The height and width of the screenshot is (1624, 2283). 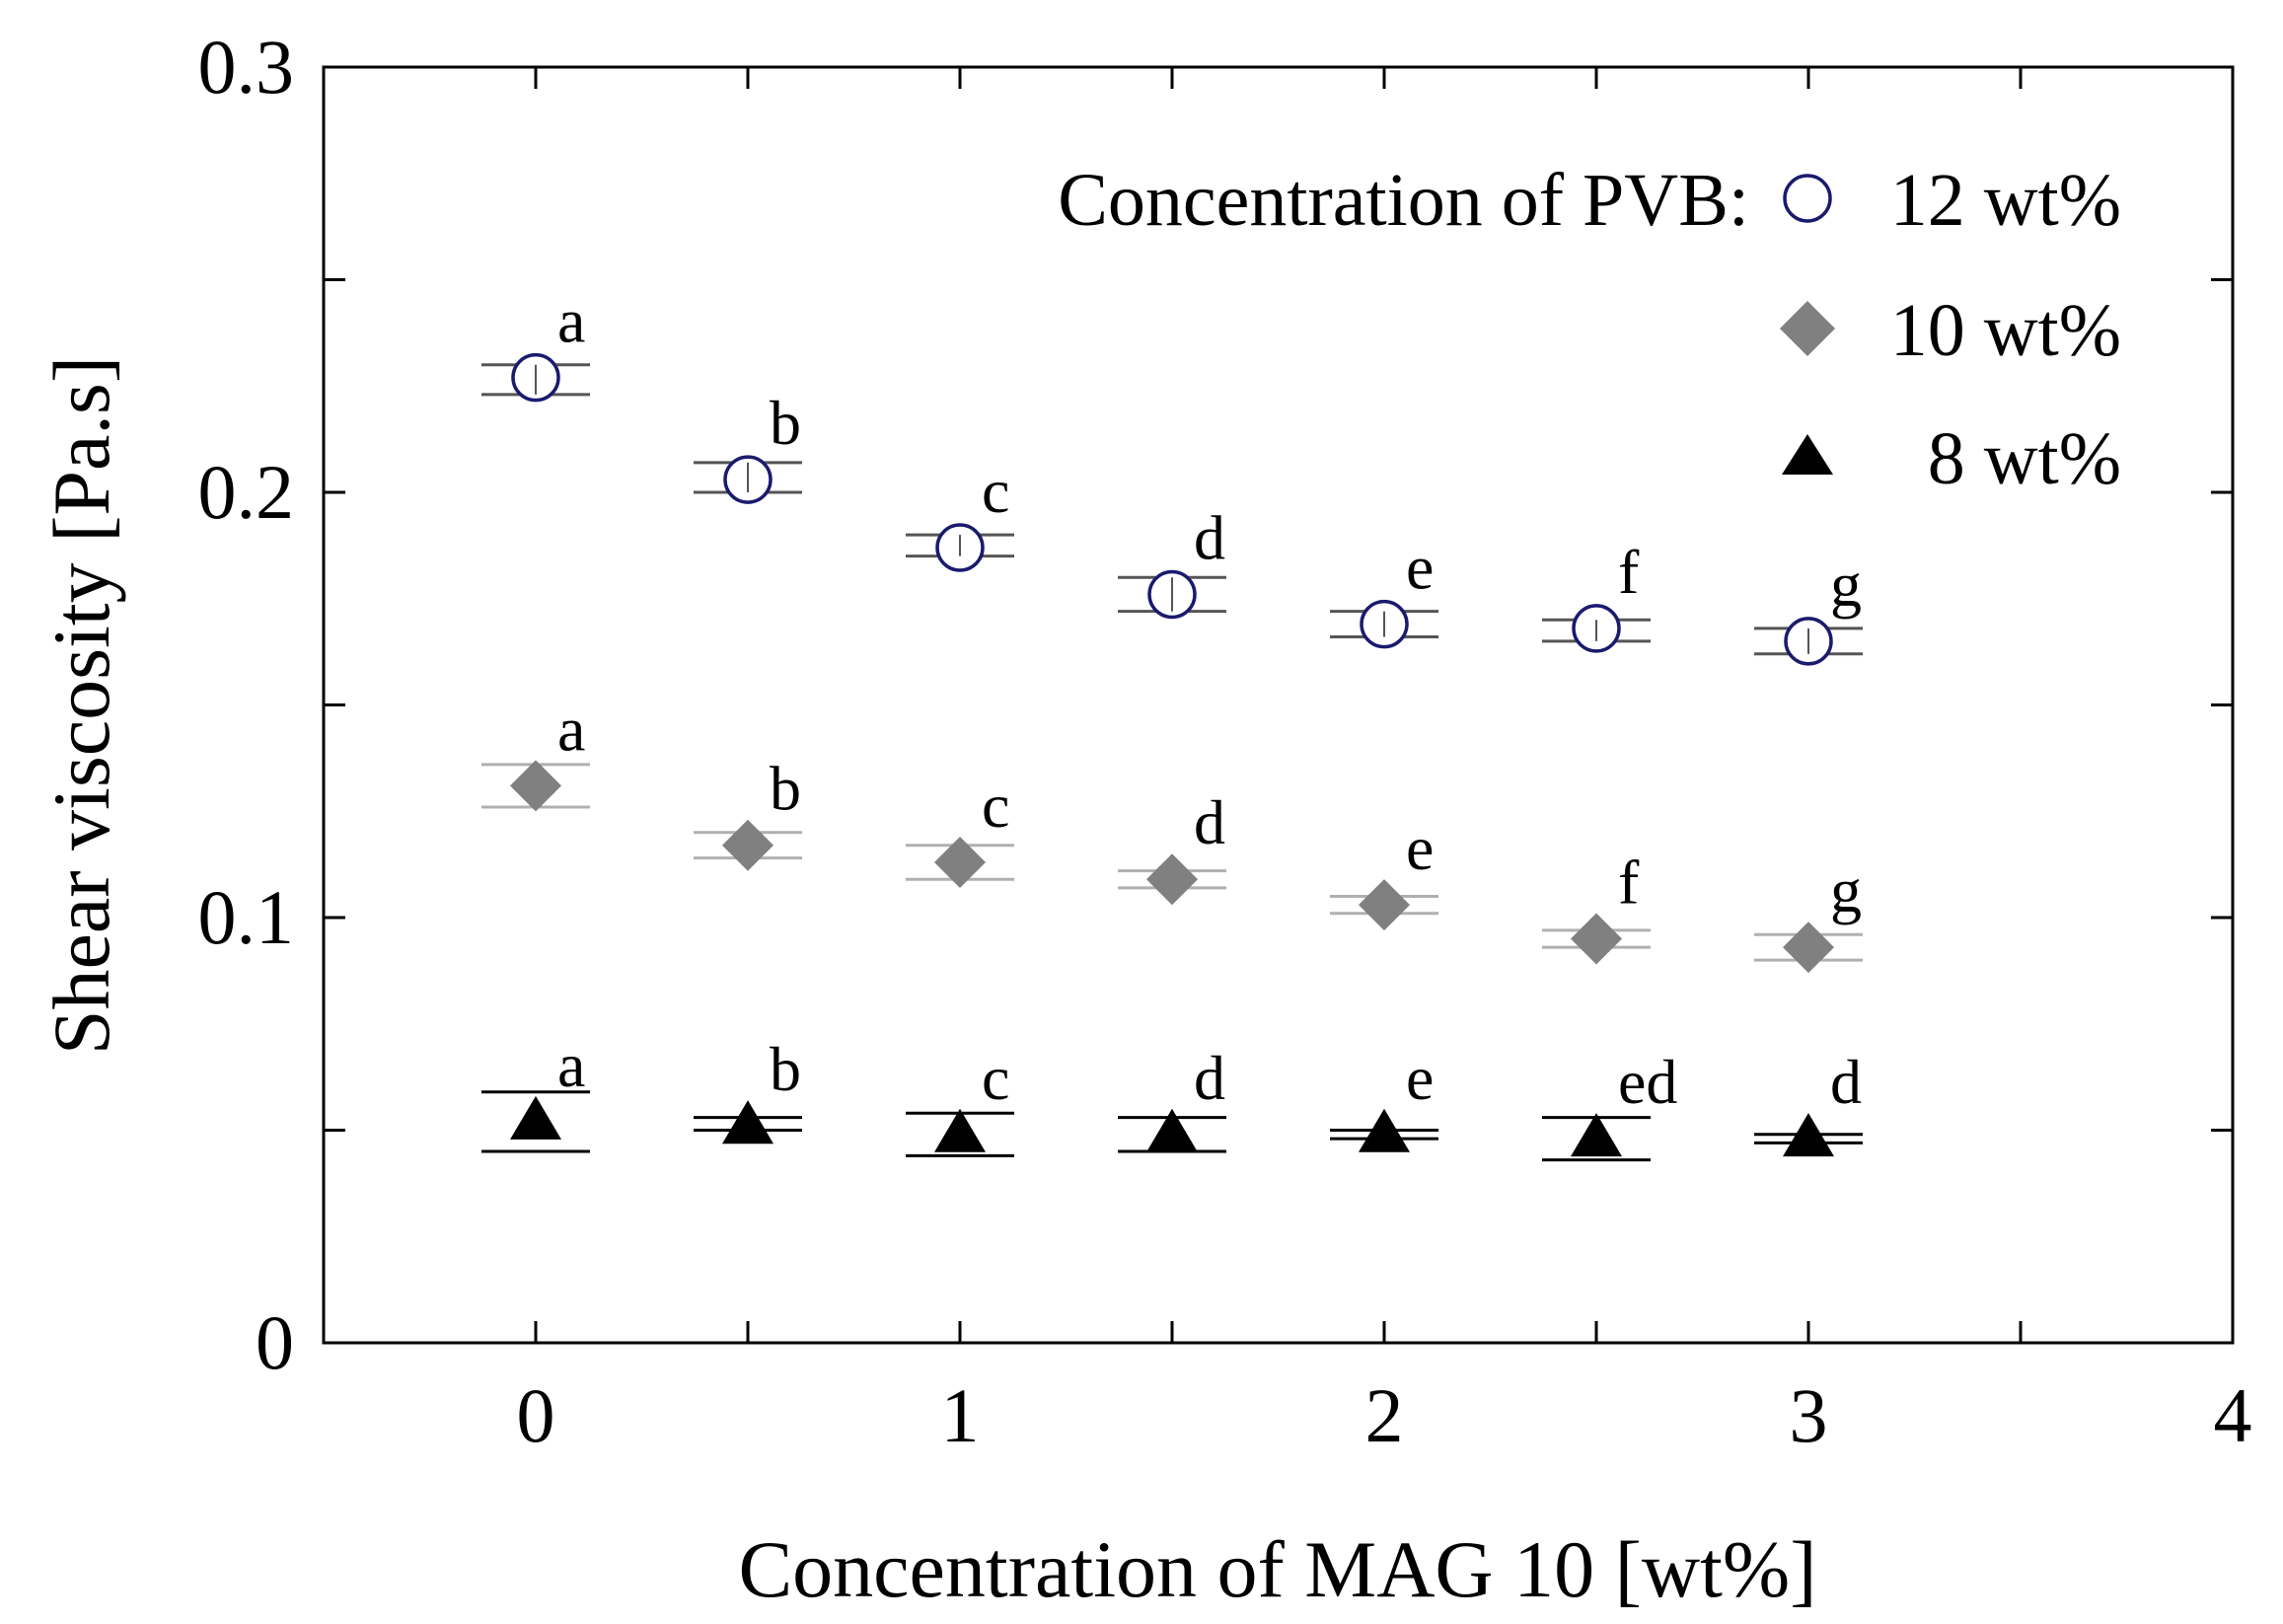 I want to click on x-tick-label: 0, so click(x=536, y=1415).